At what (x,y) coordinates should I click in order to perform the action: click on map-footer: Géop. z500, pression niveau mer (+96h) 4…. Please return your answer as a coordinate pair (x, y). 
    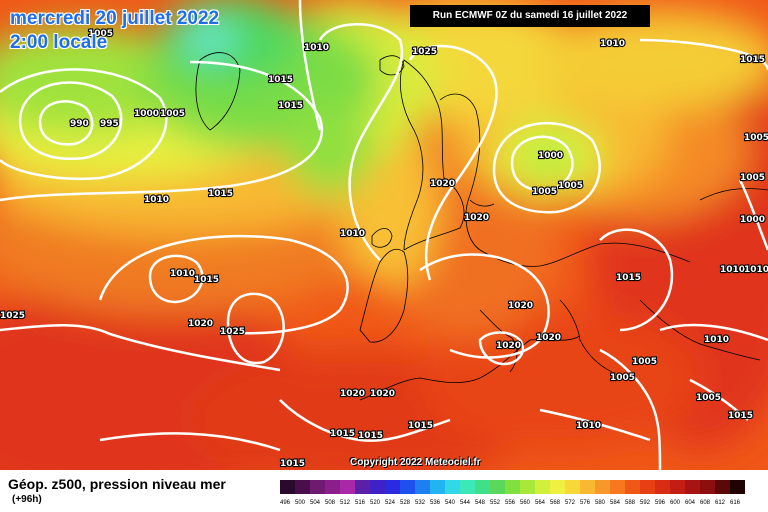
    Looking at the image, I should click on (384, 491).